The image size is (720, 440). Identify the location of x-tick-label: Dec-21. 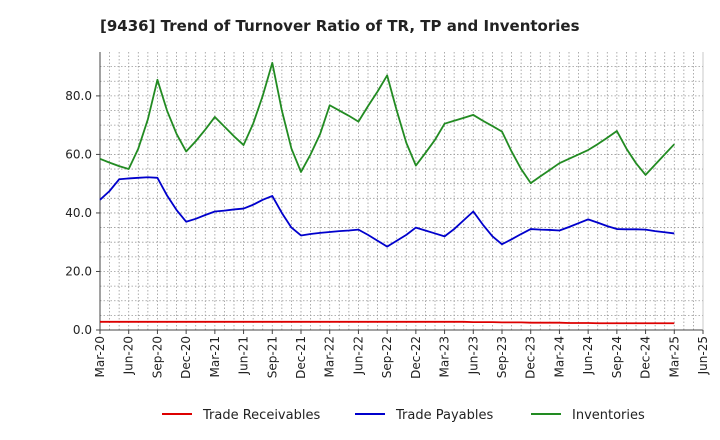
(301, 357).